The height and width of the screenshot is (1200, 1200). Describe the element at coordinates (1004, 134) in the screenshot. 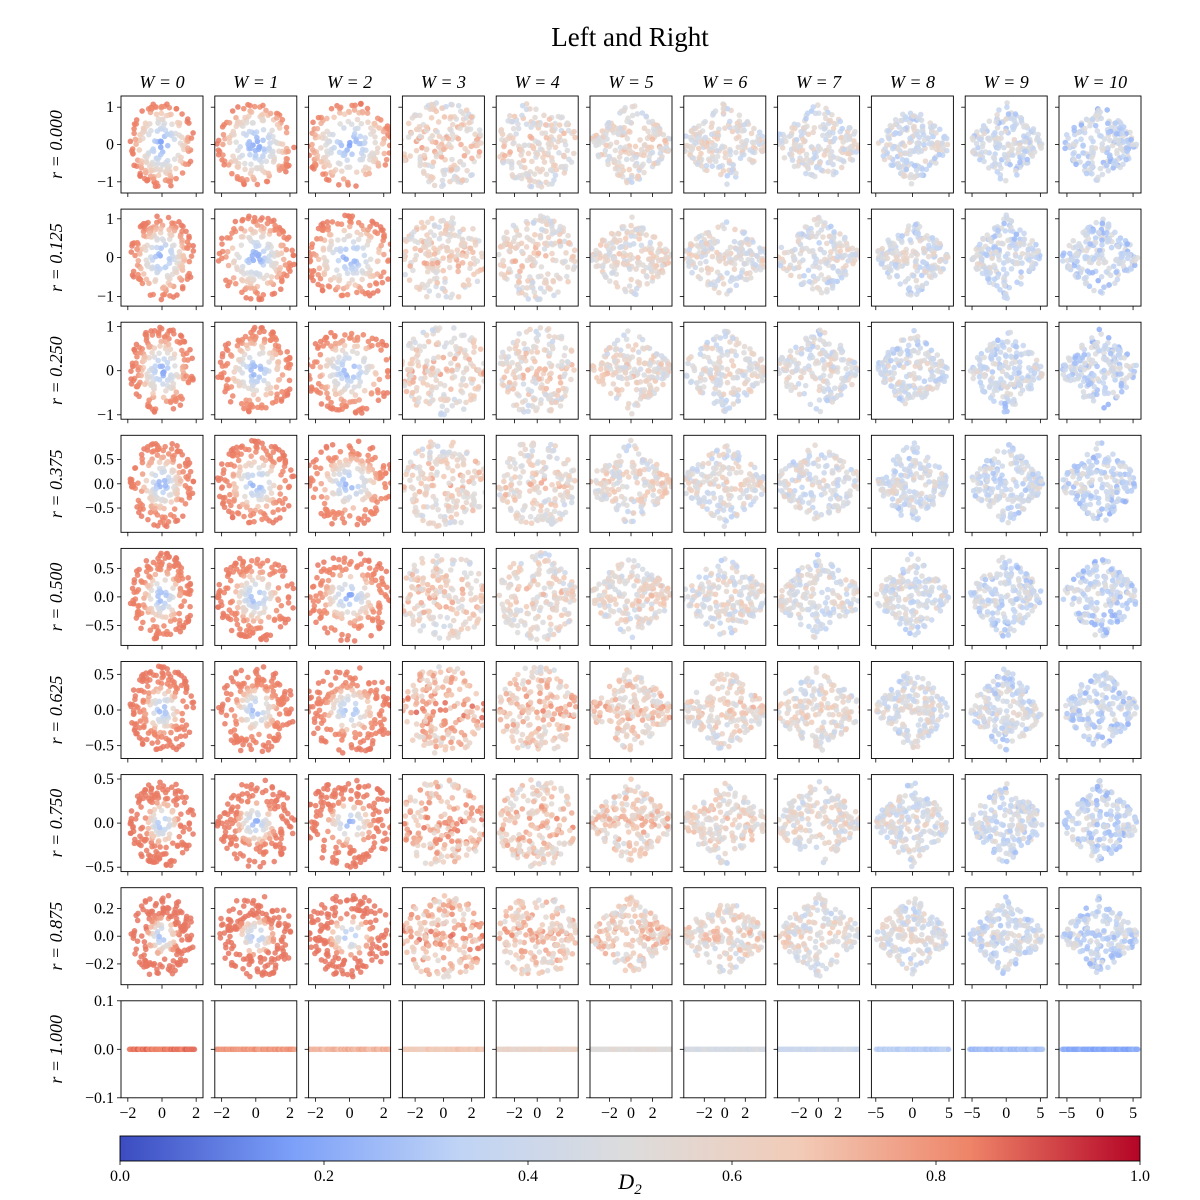

I see `subplot: W = 9` at that location.